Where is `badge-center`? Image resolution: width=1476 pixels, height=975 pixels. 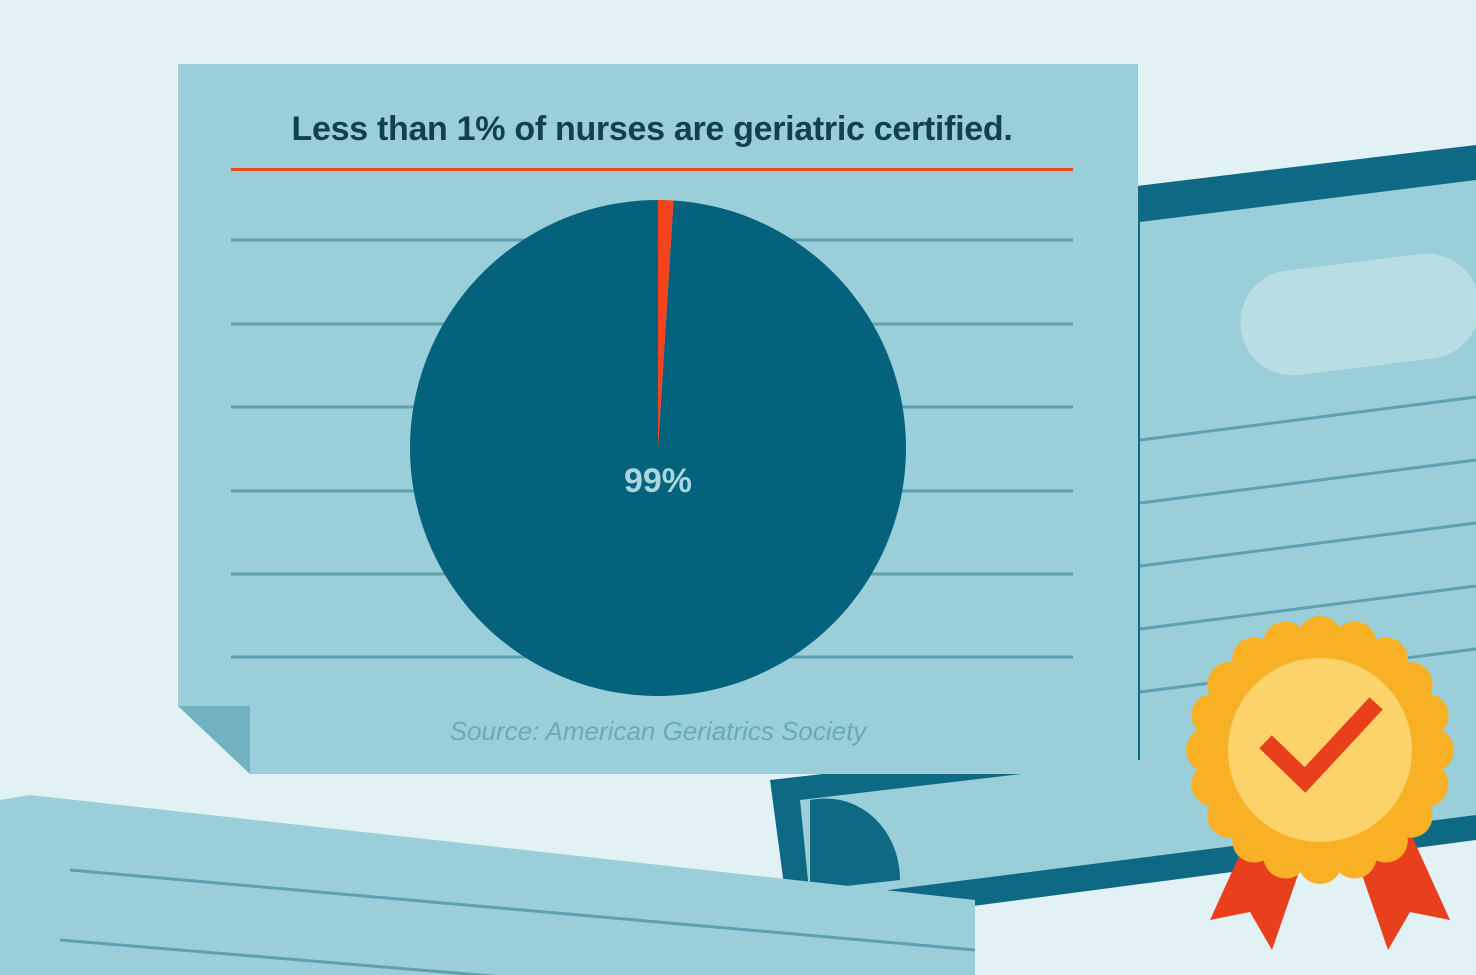
badge-center is located at coordinates (1320, 750).